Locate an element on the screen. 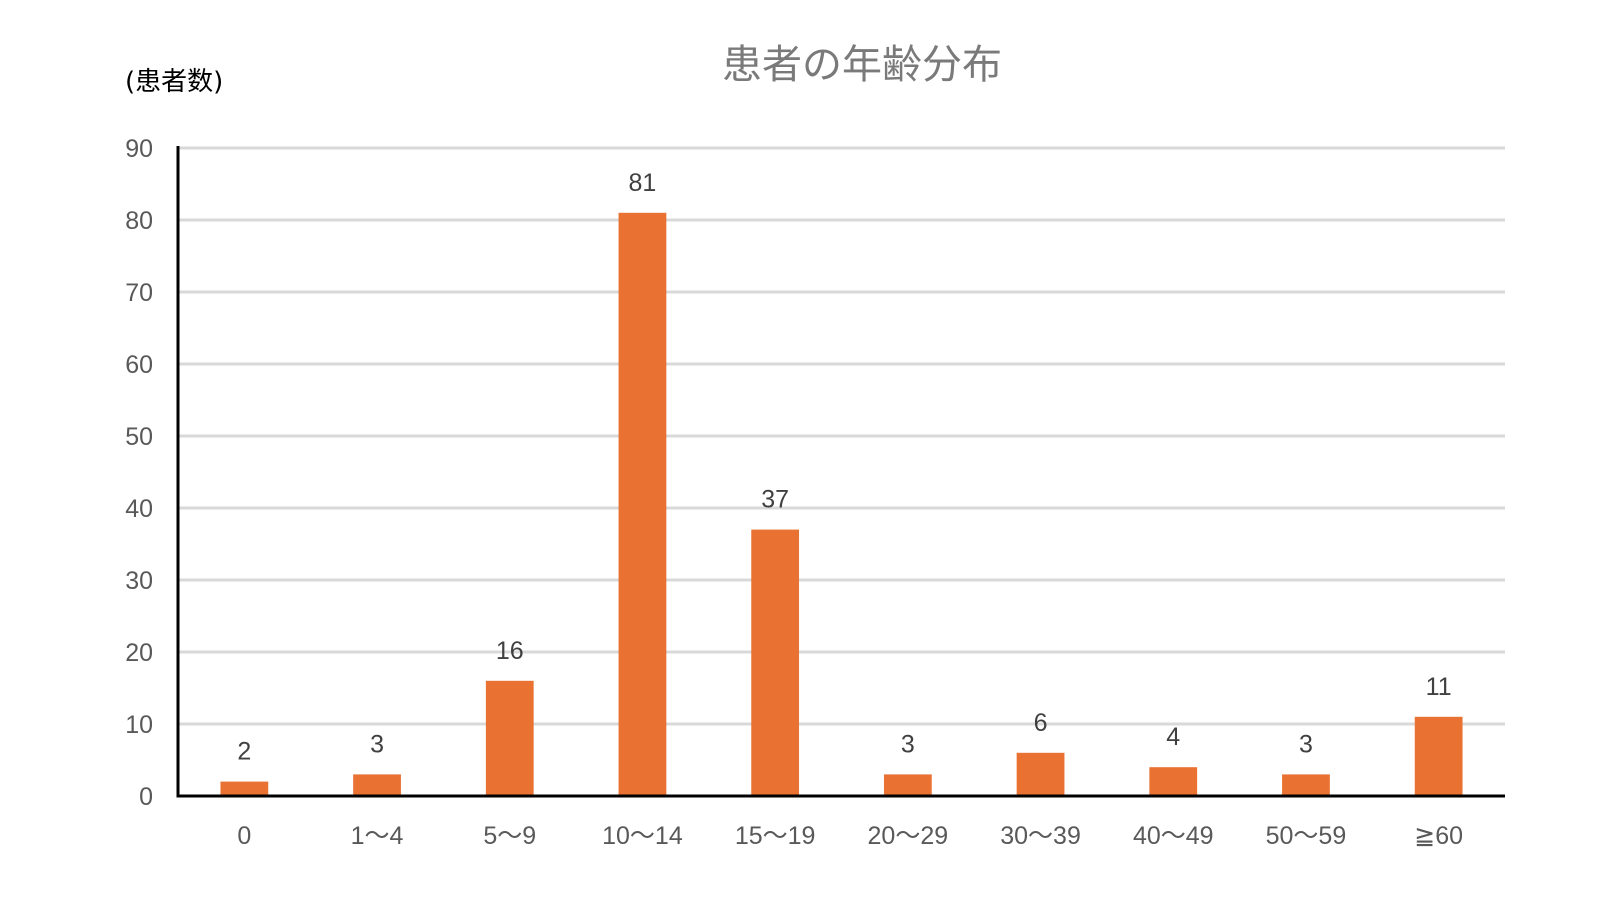  y-tick-label: 40 is located at coordinates (139, 509).